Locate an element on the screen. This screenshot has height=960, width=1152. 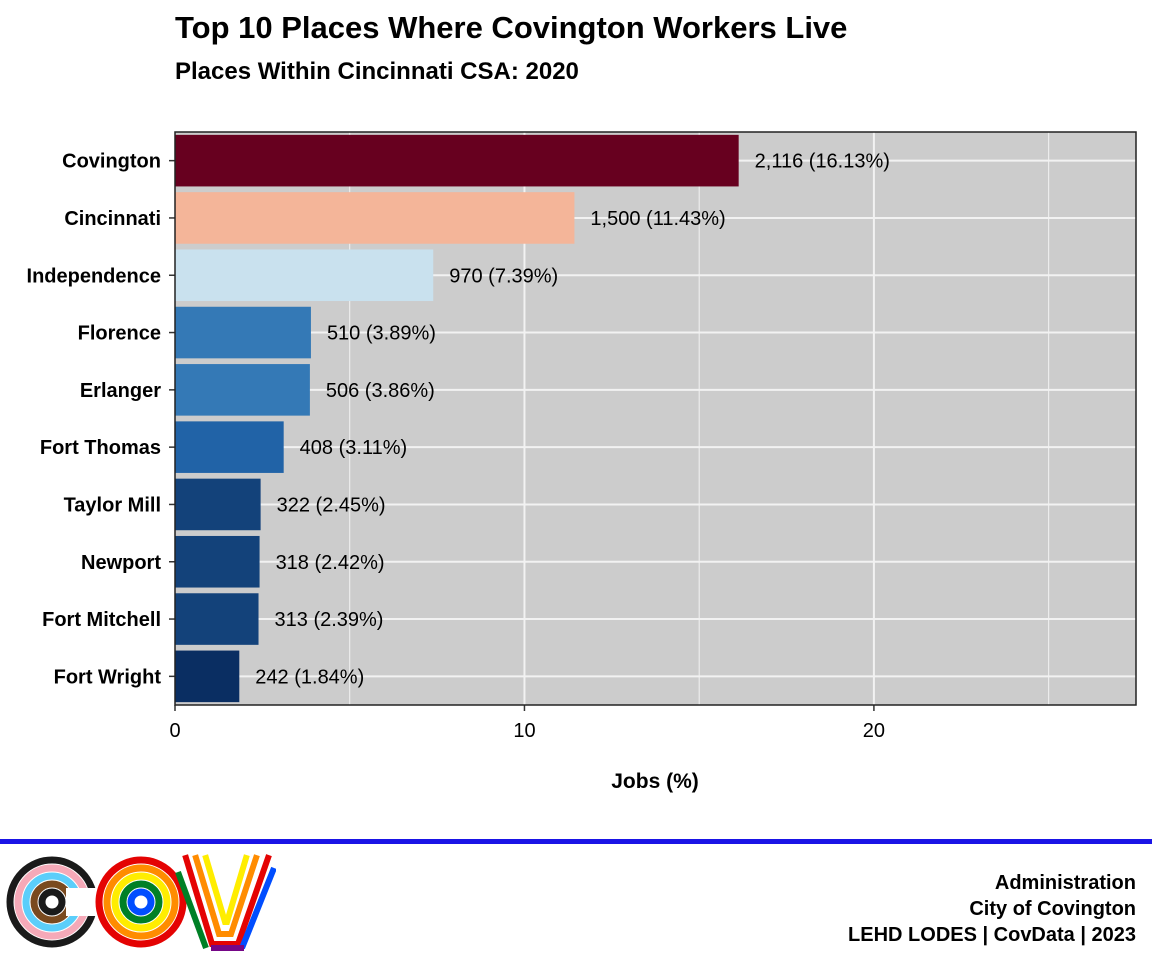
bar-fort-mitchell is located at coordinates (217, 619).